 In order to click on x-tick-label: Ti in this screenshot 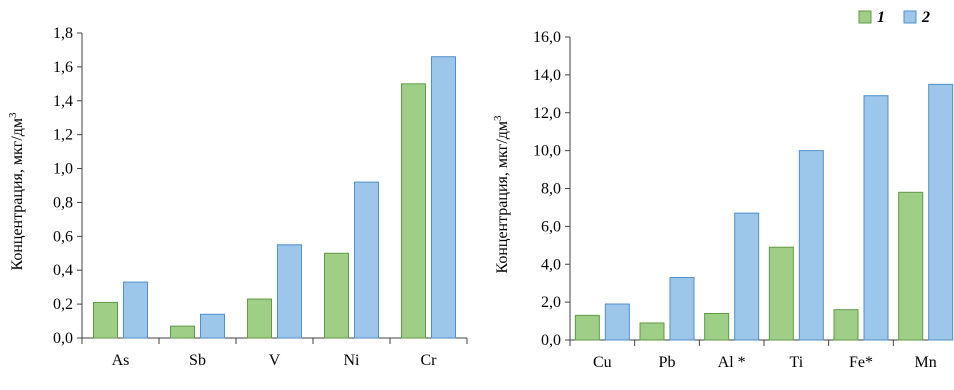, I will do `click(797, 362)`.